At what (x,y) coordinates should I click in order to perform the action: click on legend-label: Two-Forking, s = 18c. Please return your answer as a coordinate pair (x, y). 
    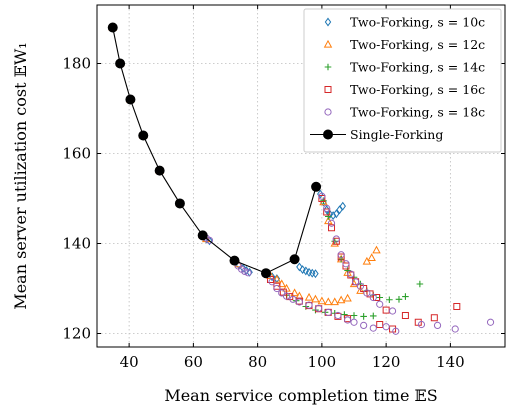
    Looking at the image, I should click on (417, 112).